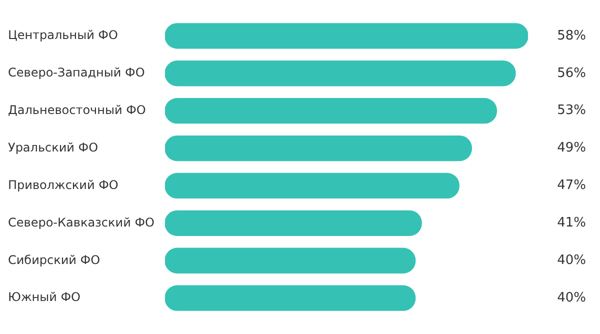 The image size is (600, 334). Describe the element at coordinates (76, 73) in the screenshot. I see `y-tick-label: Северо-Западный ФО` at that location.